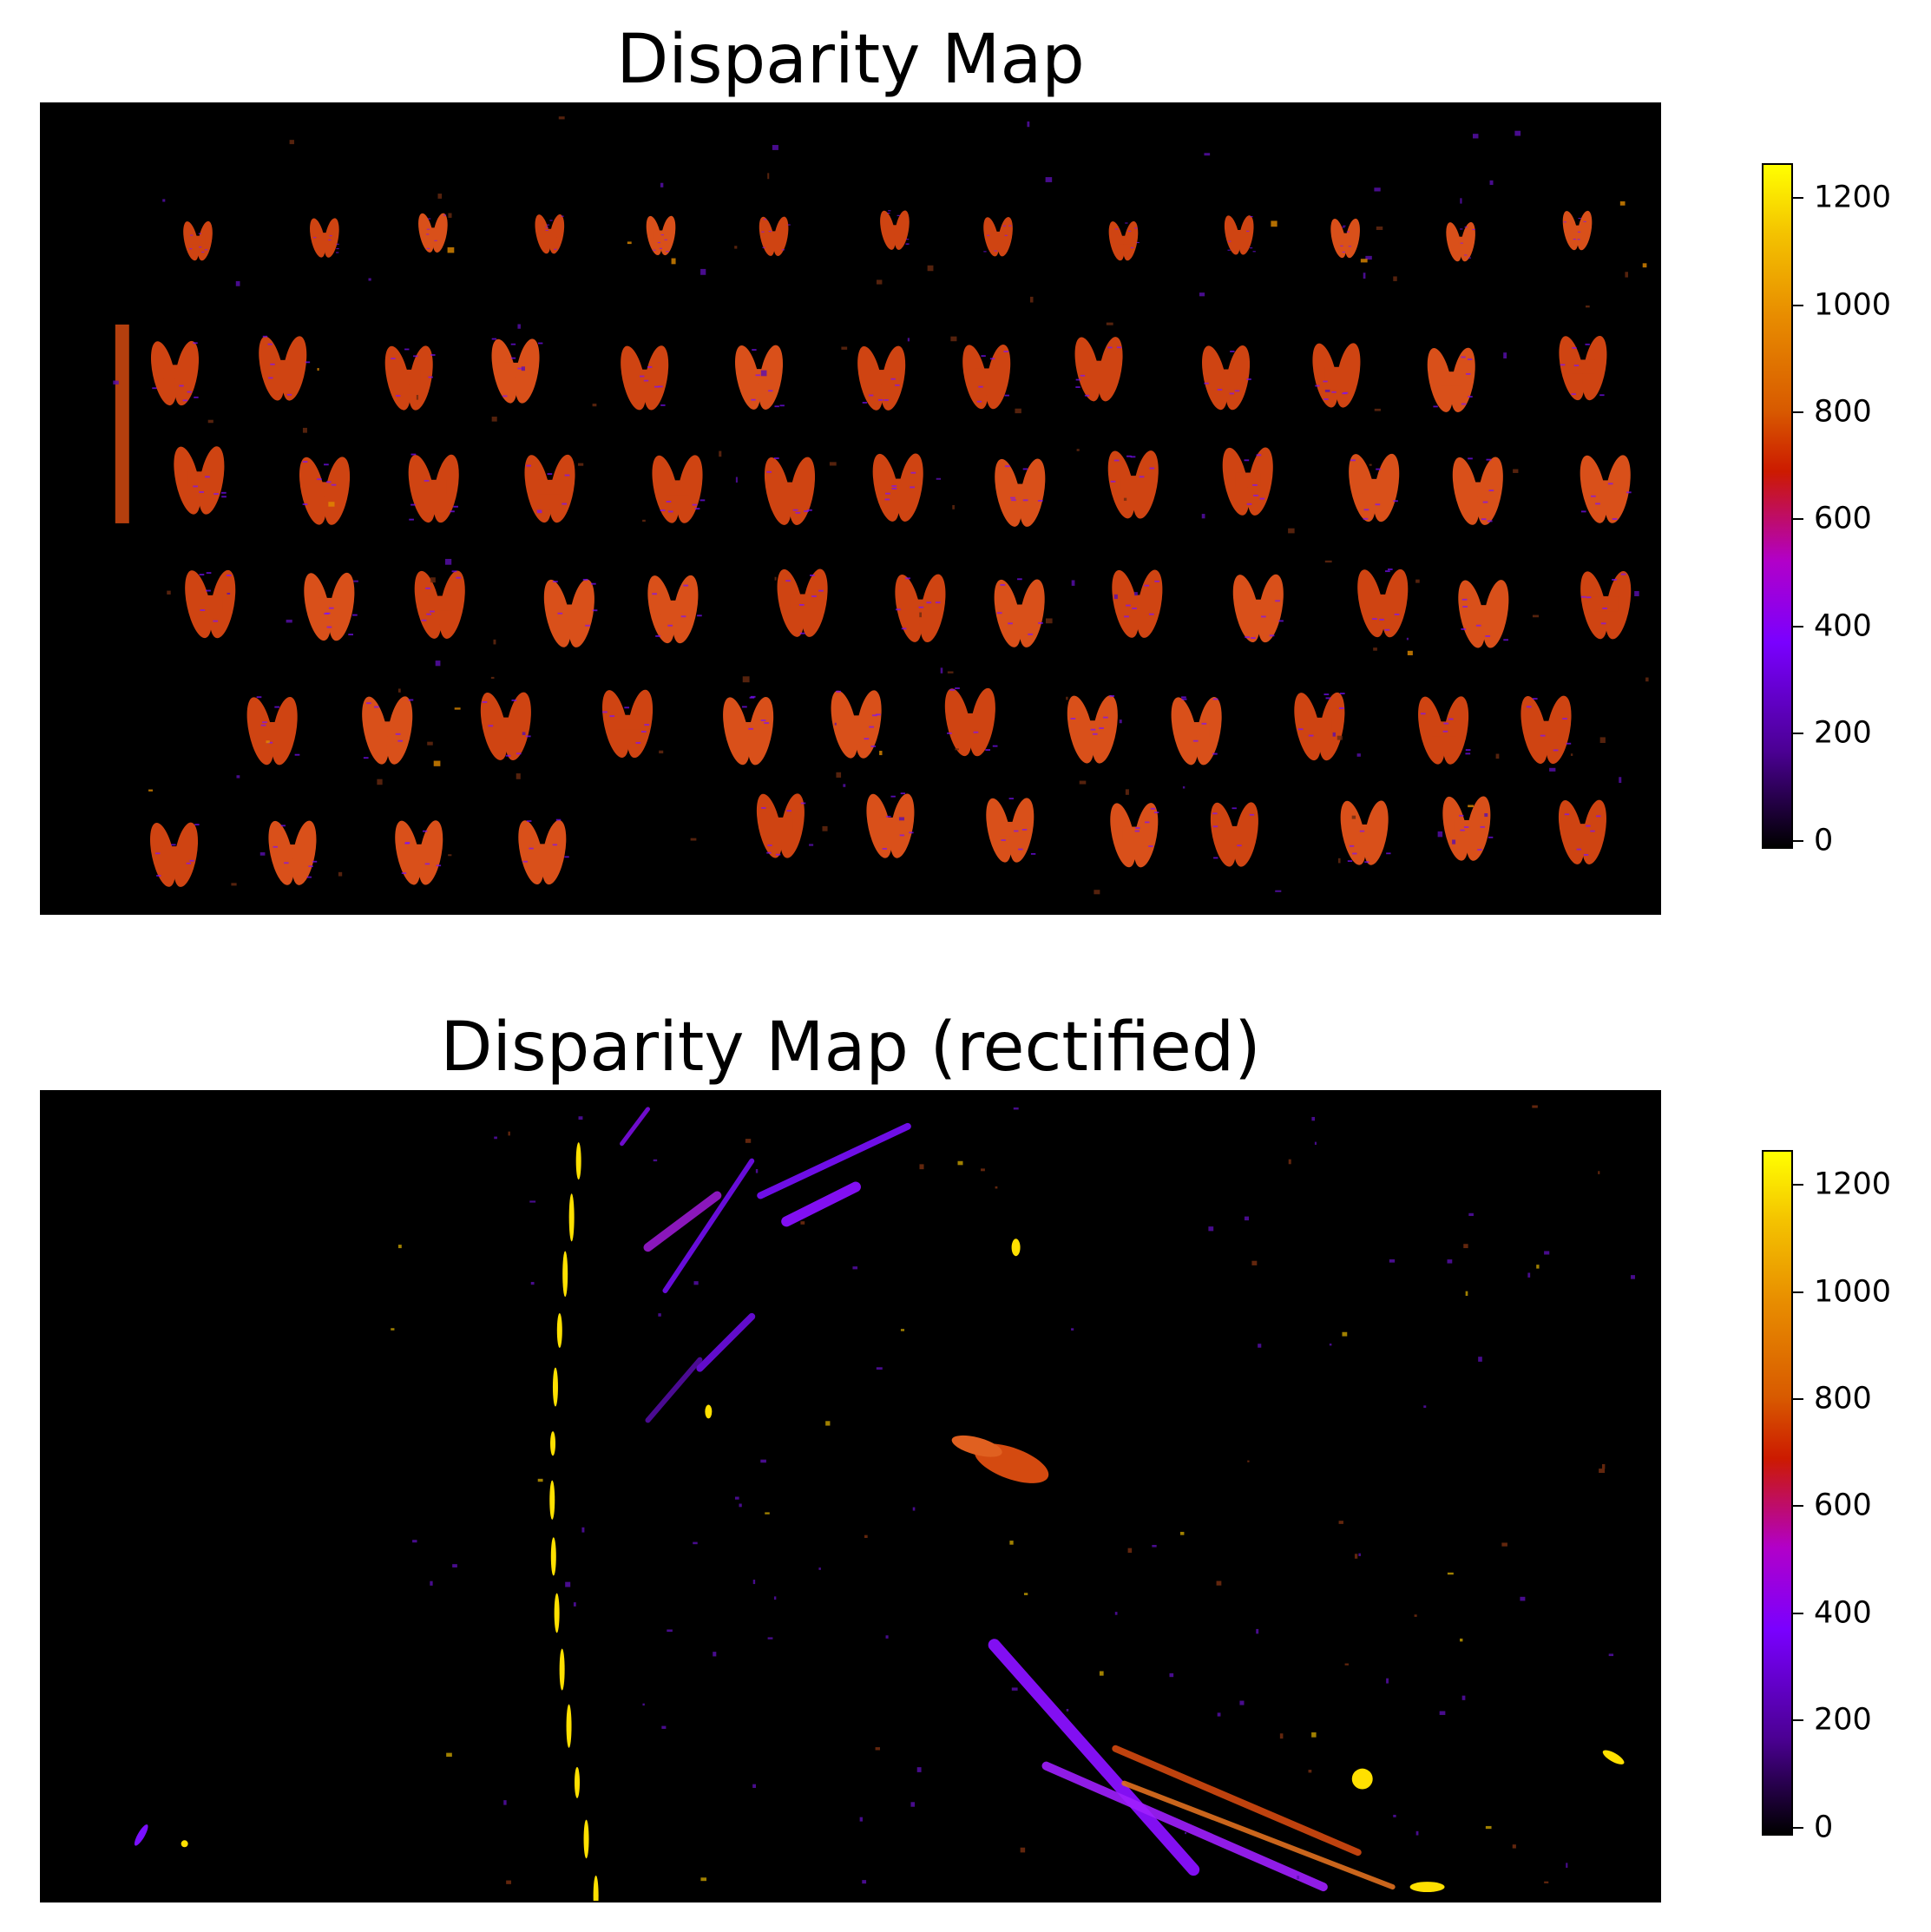  Describe the element at coordinates (851, 1048) in the screenshot. I see `panel-2-title: Disparity Map (rectified)` at that location.